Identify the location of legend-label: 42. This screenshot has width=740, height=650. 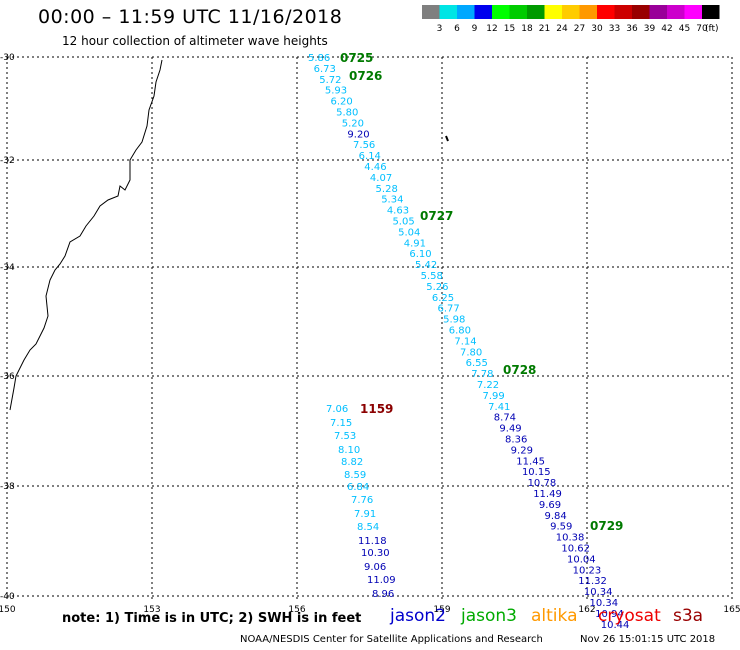
(666, 28).